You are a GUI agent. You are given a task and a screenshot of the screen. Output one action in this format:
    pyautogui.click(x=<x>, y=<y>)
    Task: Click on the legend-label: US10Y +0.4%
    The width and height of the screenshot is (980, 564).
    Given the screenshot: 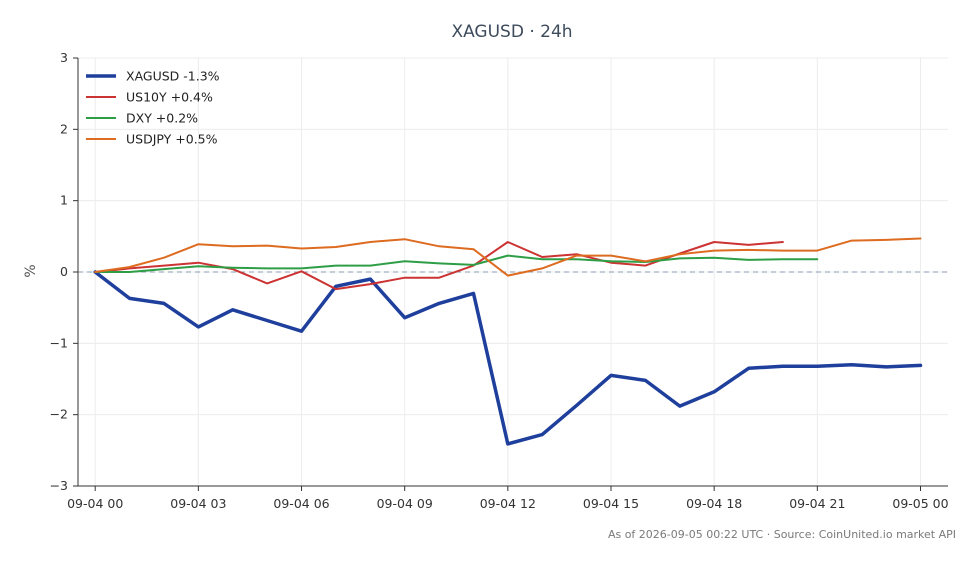 What is the action you would take?
    pyautogui.click(x=169, y=97)
    